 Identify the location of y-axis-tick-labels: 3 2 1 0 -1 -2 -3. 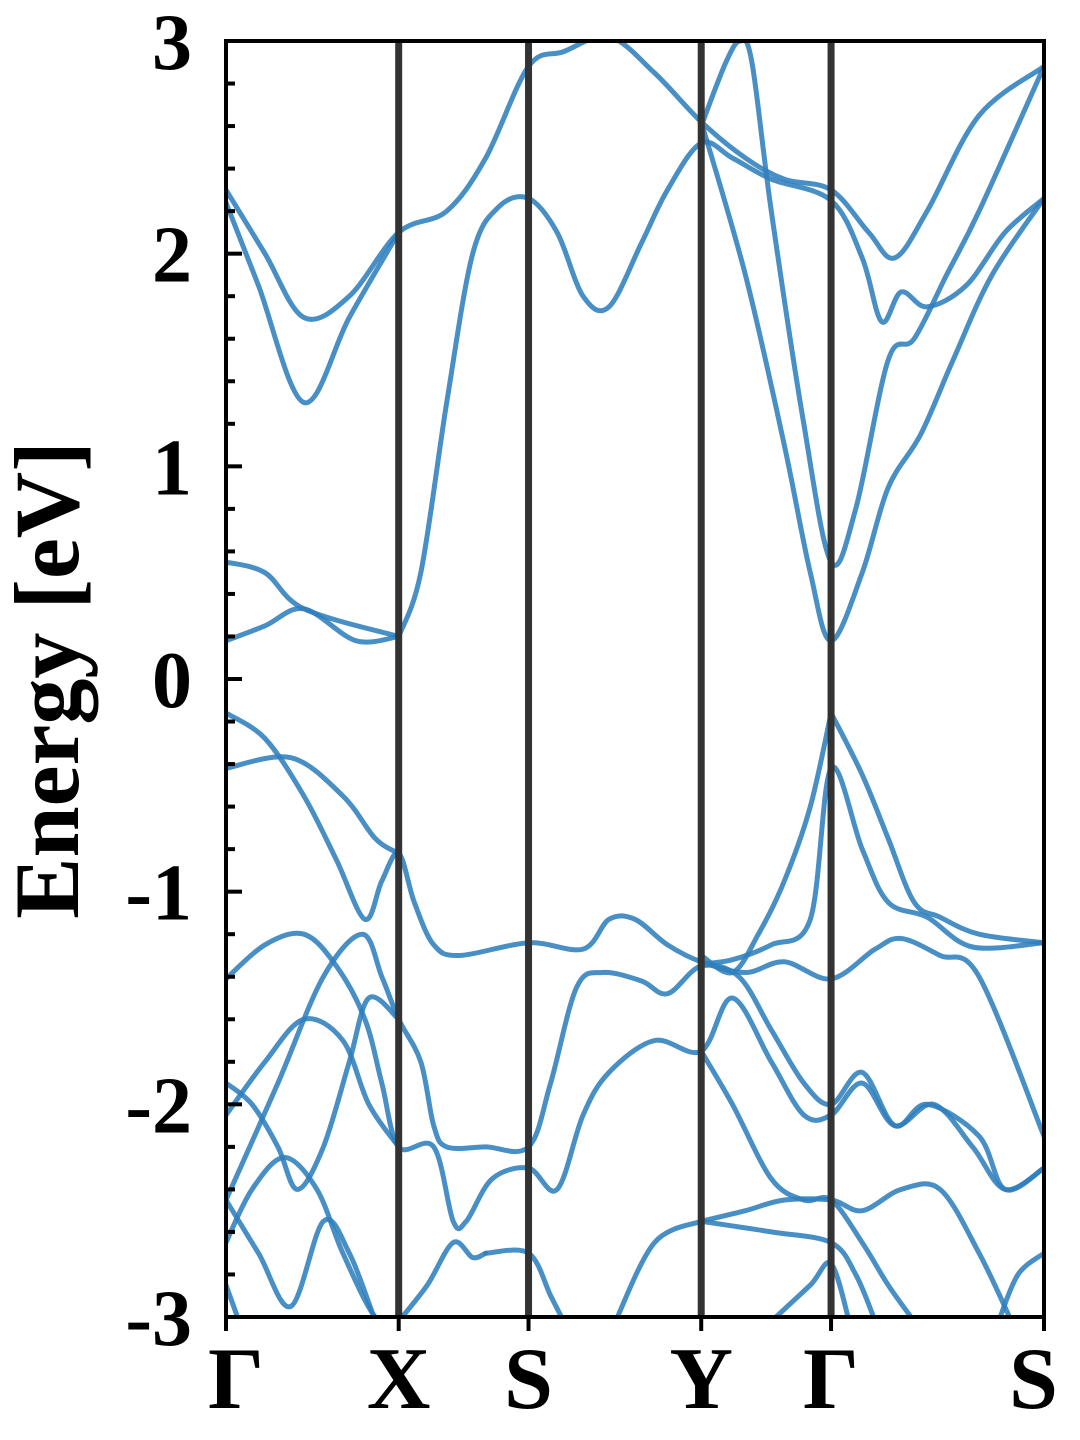
(158, 681).